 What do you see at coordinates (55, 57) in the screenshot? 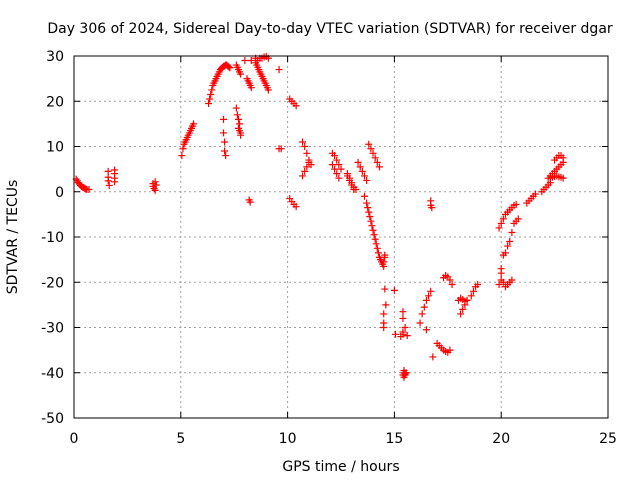
I see `y-tick-label: 30` at bounding box center [55, 57].